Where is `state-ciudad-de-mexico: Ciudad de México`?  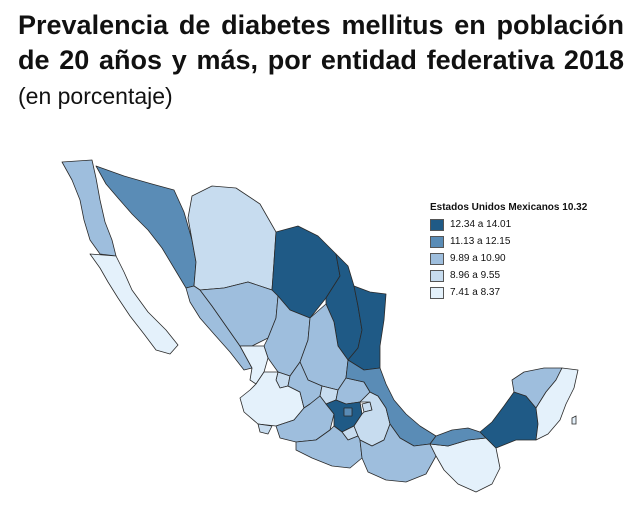 state-ciudad-de-mexico: Ciudad de México is located at coordinates (348, 412).